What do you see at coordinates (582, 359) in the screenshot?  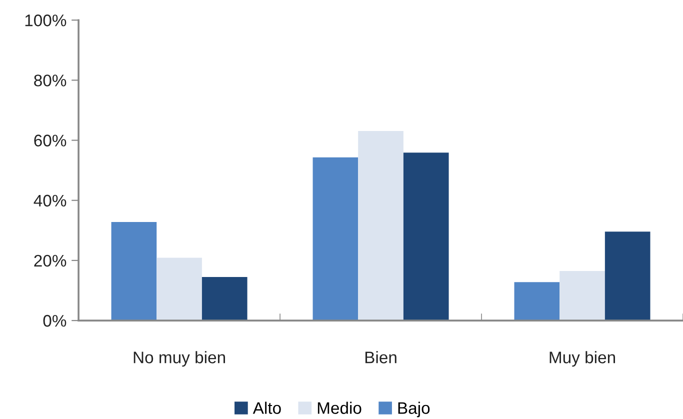 I see `x-tick-label: Muy bien` at bounding box center [582, 359].